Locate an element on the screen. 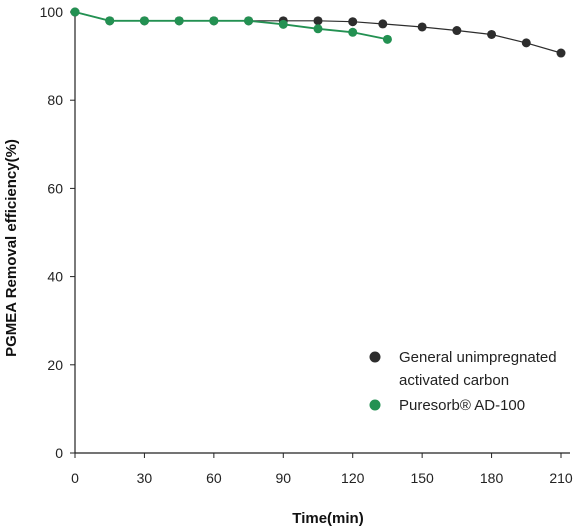 The image size is (575, 529). legend-label-general-carbon-line1: General unimpregnated is located at coordinates (478, 357).